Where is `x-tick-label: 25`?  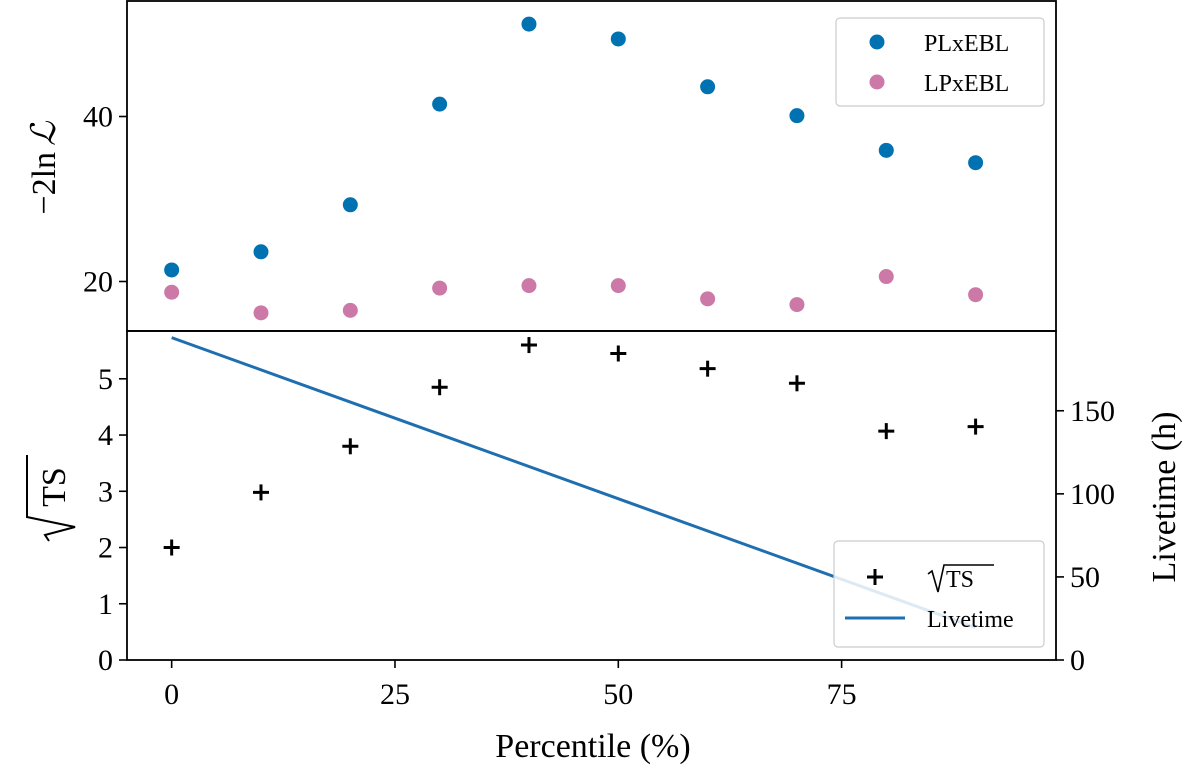 x-tick-label: 25 is located at coordinates (395, 694).